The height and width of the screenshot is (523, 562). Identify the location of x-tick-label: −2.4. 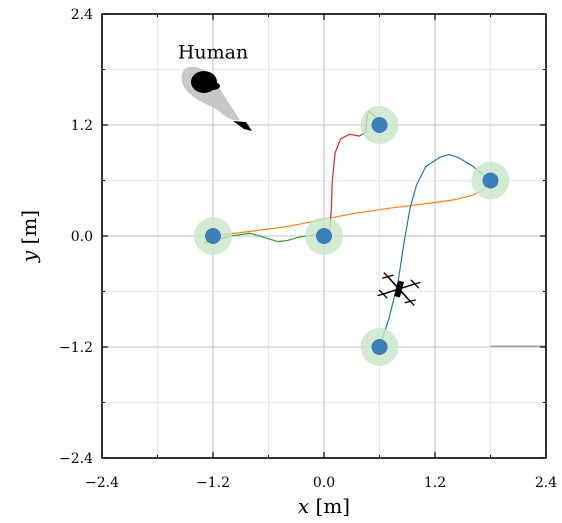
(102, 483).